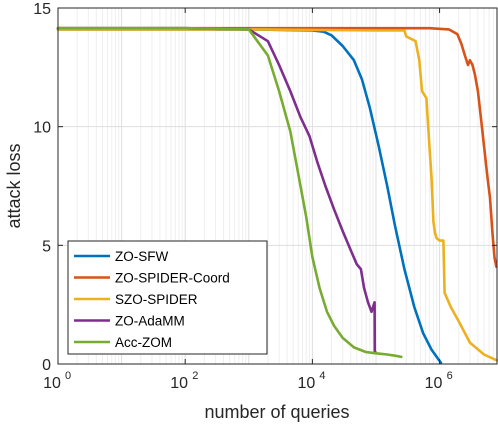 The height and width of the screenshot is (424, 498). What do you see at coordinates (195, 376) in the screenshot?
I see `x-tick-label-exponent: 2` at bounding box center [195, 376].